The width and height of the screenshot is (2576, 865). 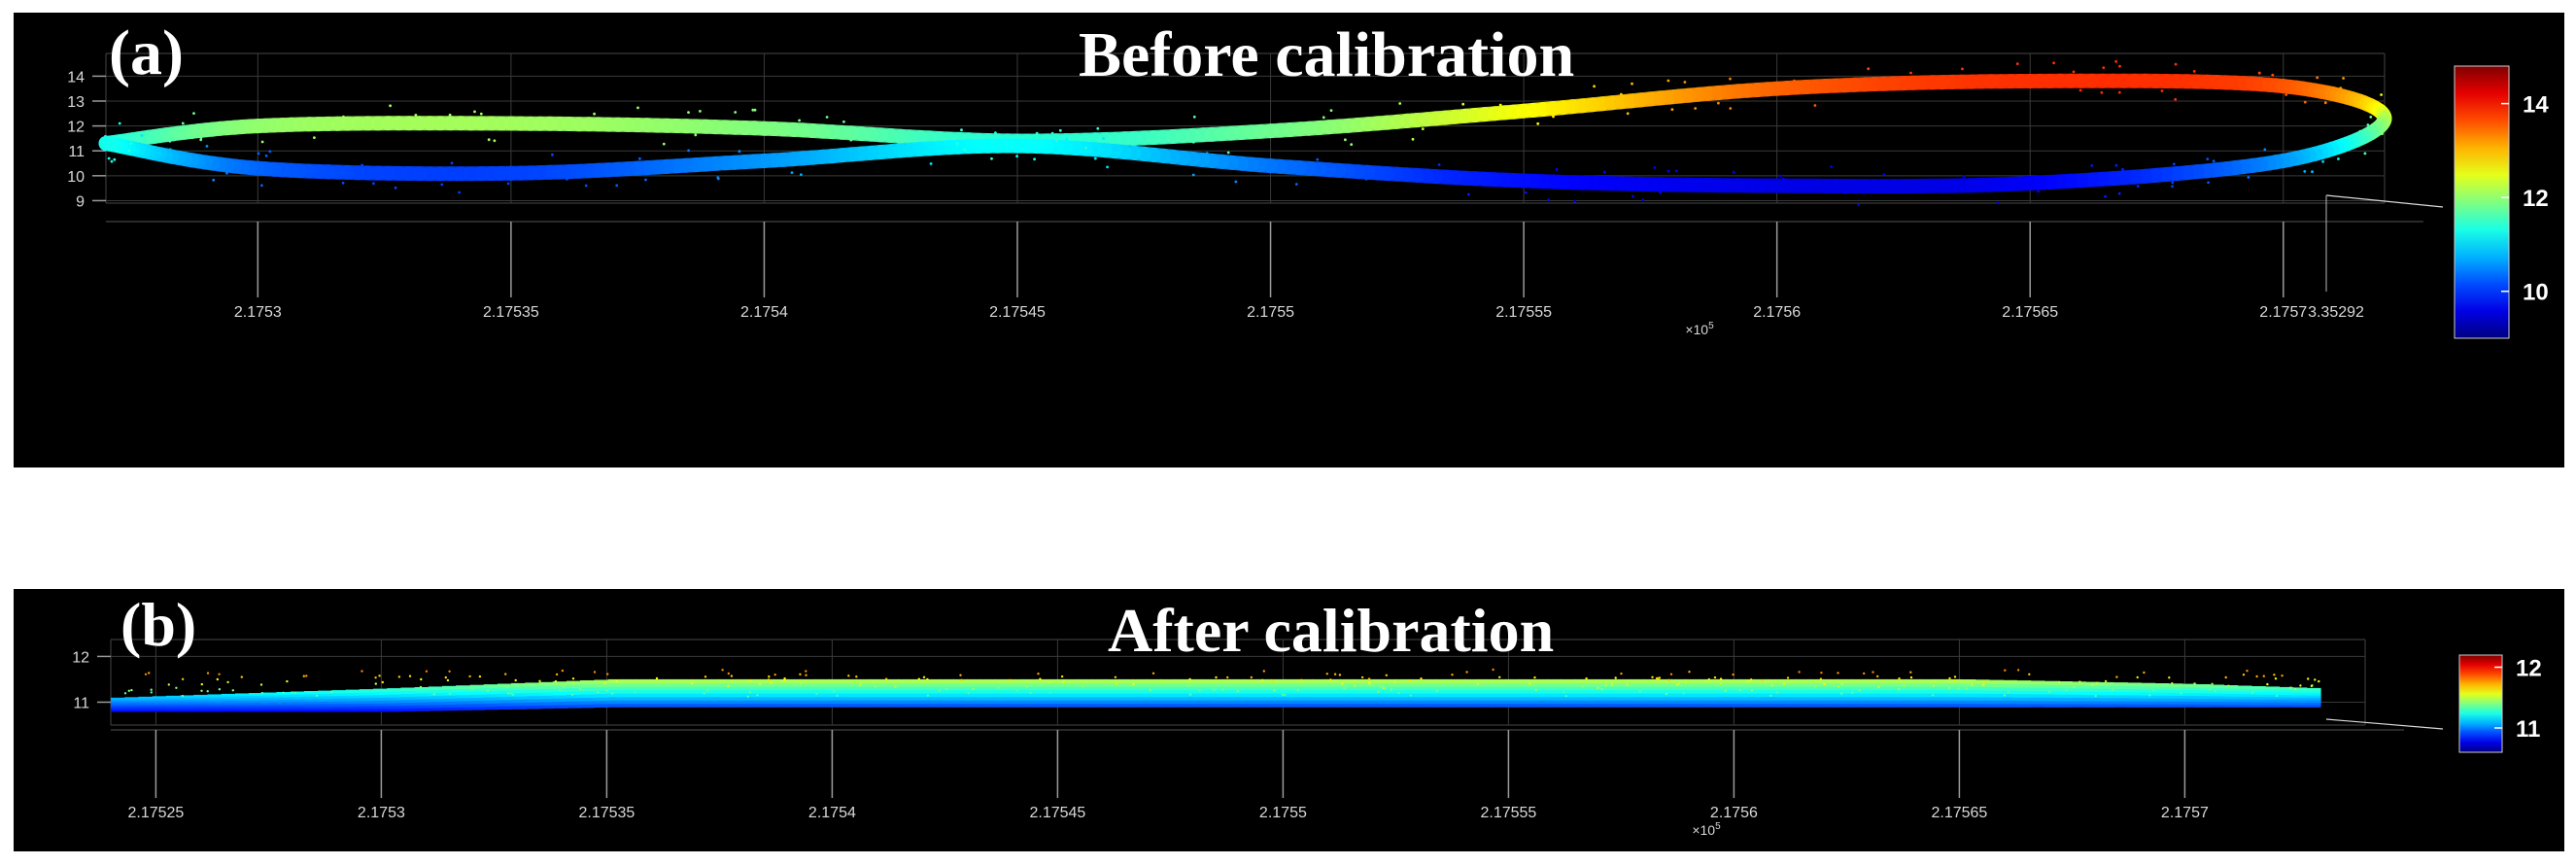 What do you see at coordinates (1777, 312) in the screenshot?
I see `x-tick-label: 2.1756` at bounding box center [1777, 312].